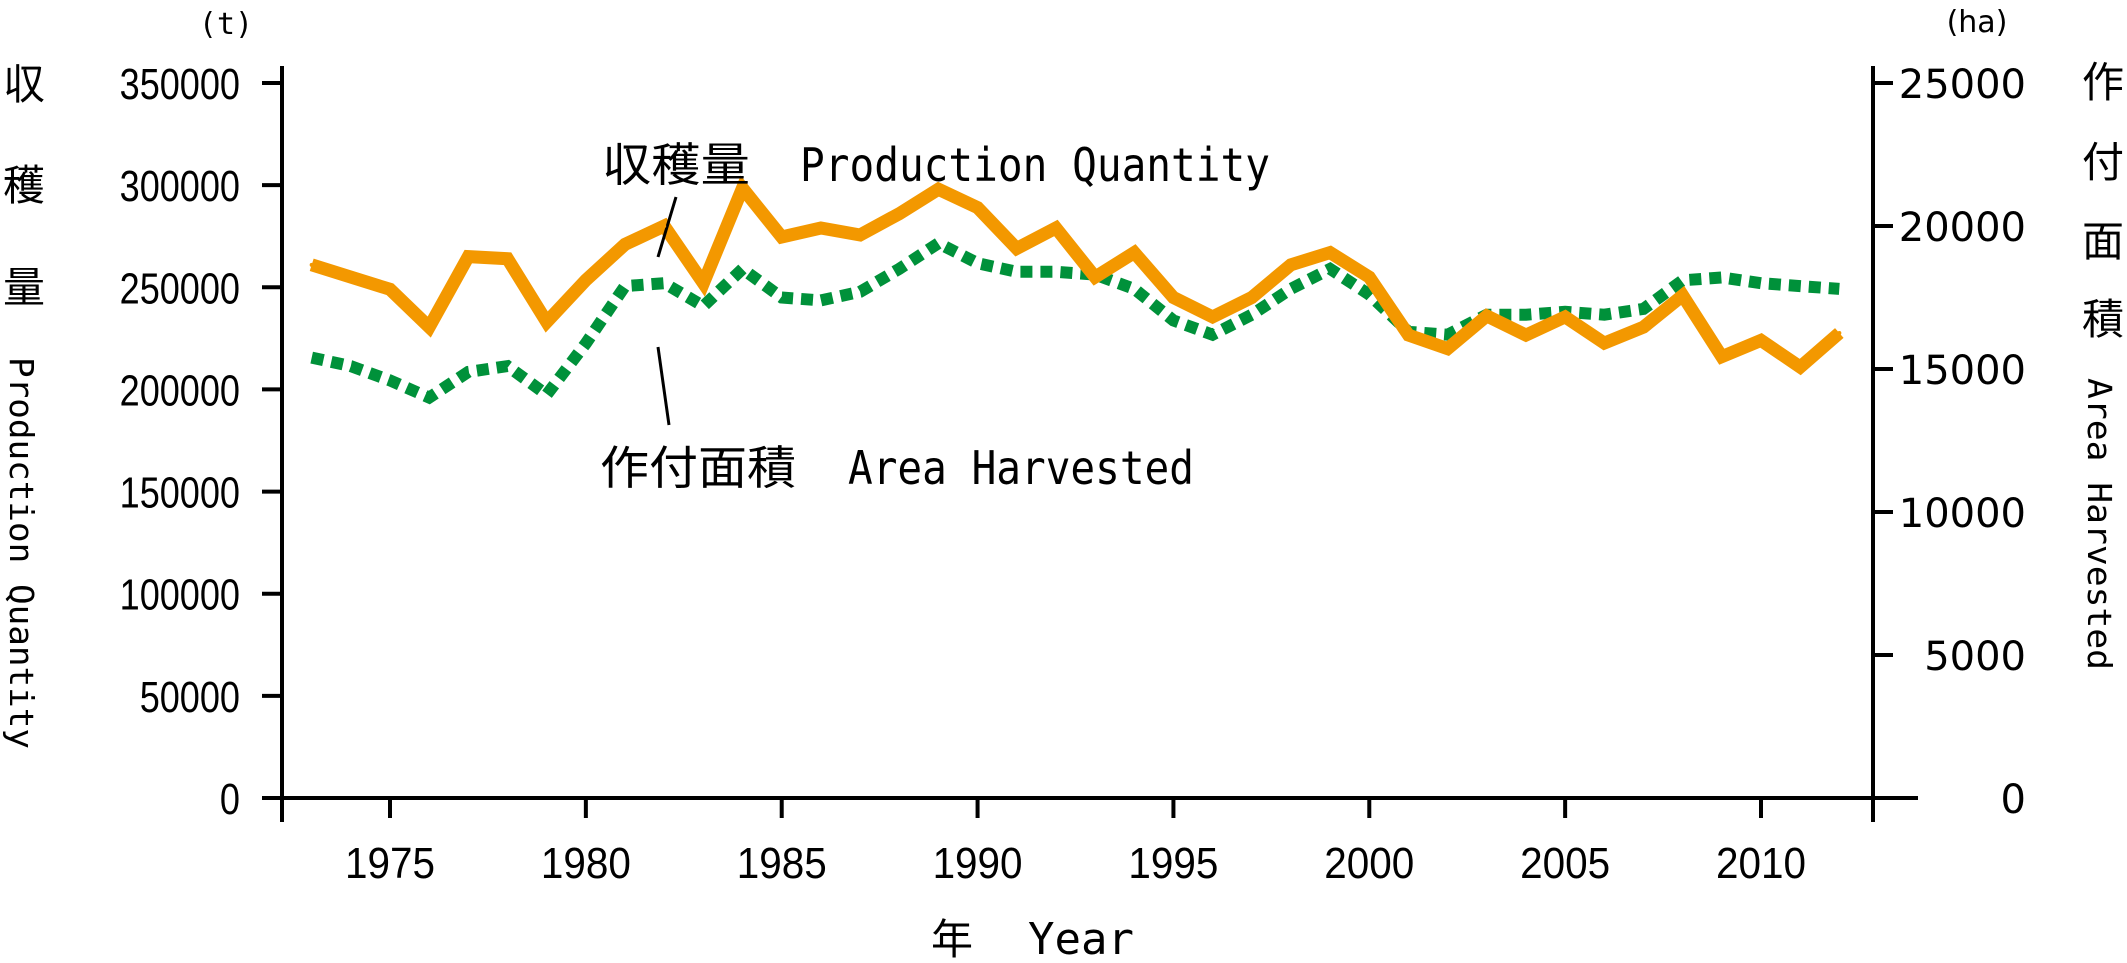  What do you see at coordinates (2103, 319) in the screenshot?
I see `right-axis-title-jp-char: 積` at bounding box center [2103, 319].